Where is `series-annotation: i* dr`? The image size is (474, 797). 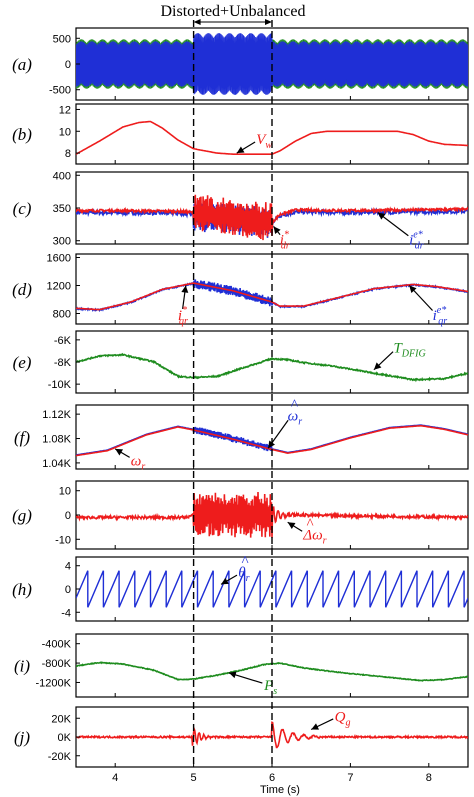
series-annotation: i* dr is located at coordinates (281, 238).